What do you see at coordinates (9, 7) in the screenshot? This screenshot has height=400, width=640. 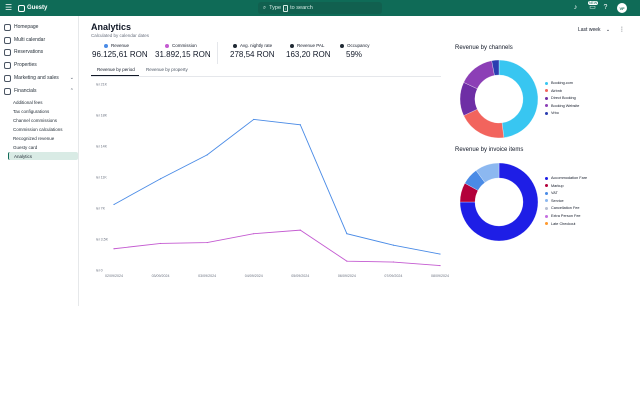 I see `hamburger-menu-icon: ☰` at bounding box center [9, 7].